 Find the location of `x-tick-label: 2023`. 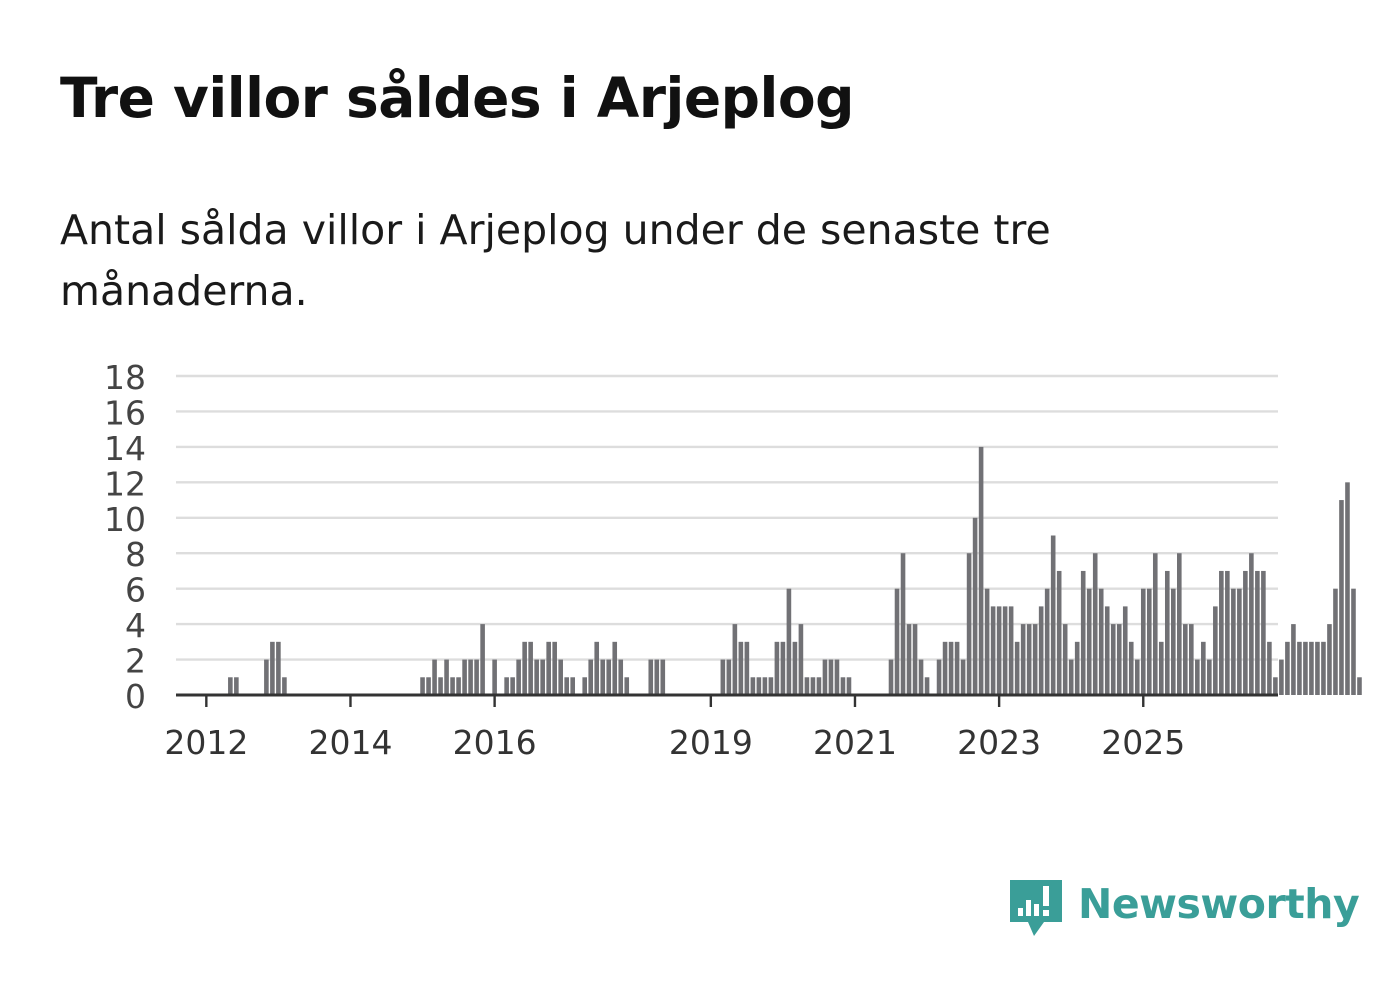

x-tick-label: 2023 is located at coordinates (999, 742).